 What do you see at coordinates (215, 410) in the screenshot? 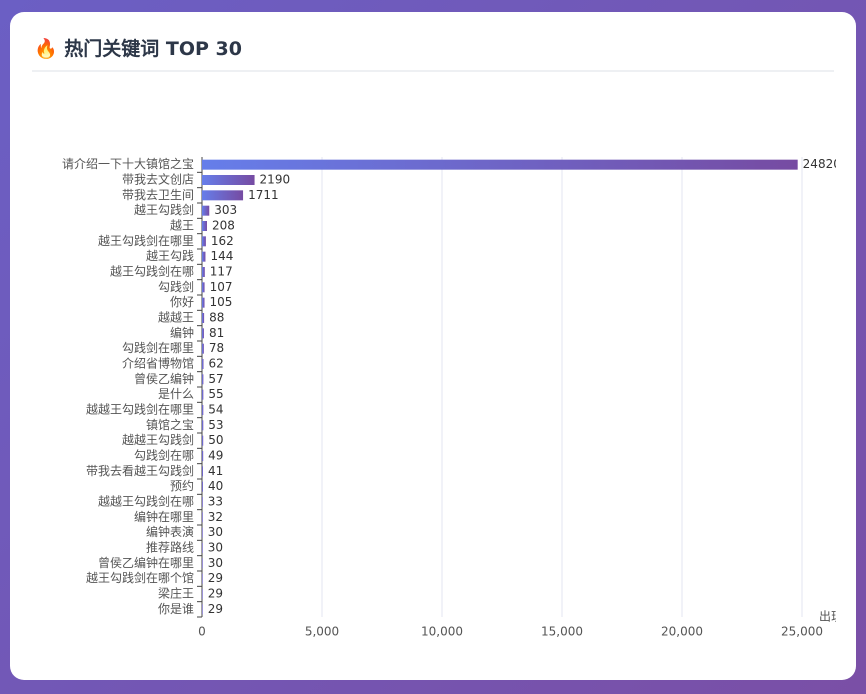
I see `value-label: 54` at bounding box center [215, 410].